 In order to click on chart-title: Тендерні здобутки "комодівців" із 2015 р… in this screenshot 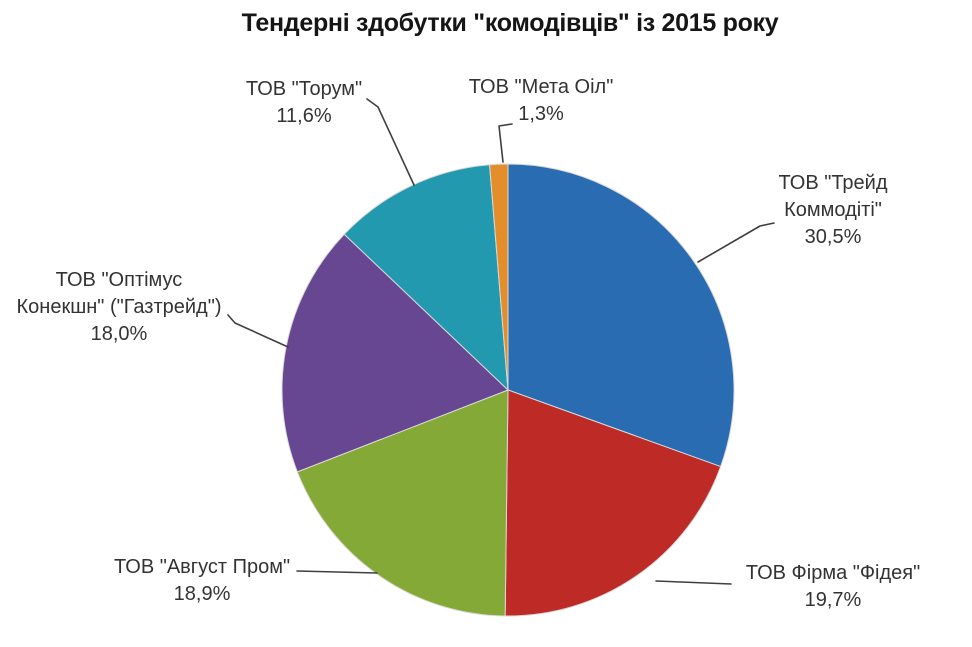, I will do `click(510, 23)`.